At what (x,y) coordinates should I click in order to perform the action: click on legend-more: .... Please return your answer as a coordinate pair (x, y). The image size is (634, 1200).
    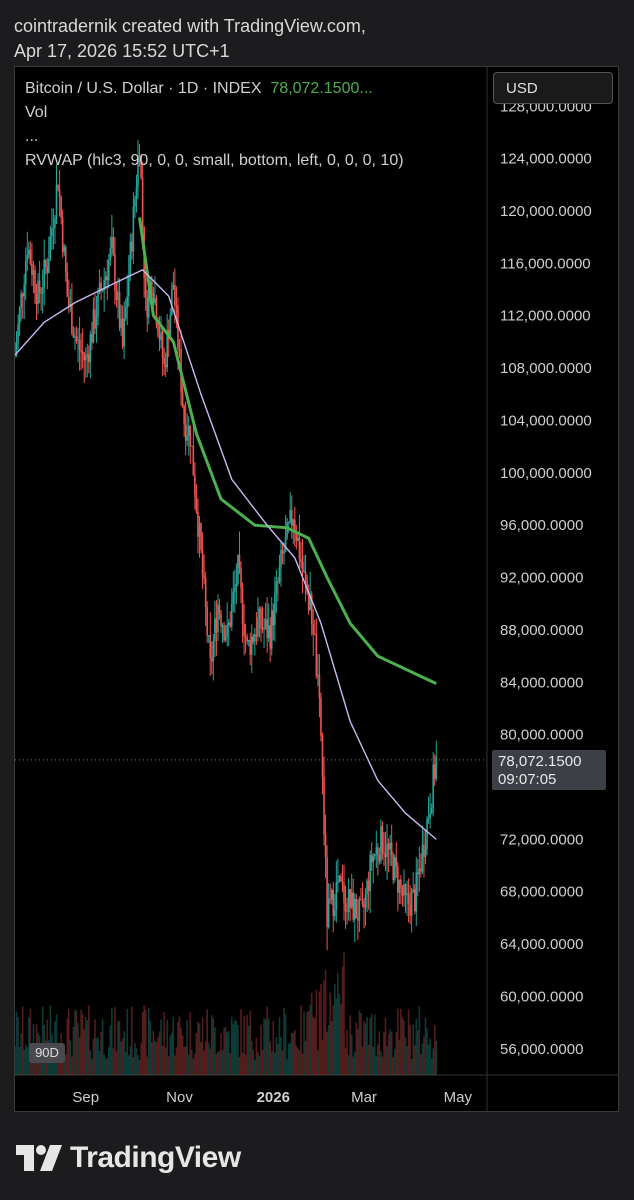
    Looking at the image, I should click on (32, 136).